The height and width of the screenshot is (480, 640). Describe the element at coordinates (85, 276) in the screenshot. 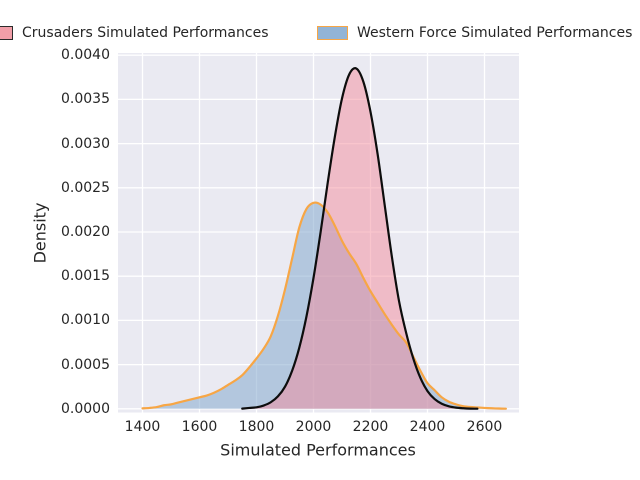

I see `y-tick-label: 0.0015` at that location.